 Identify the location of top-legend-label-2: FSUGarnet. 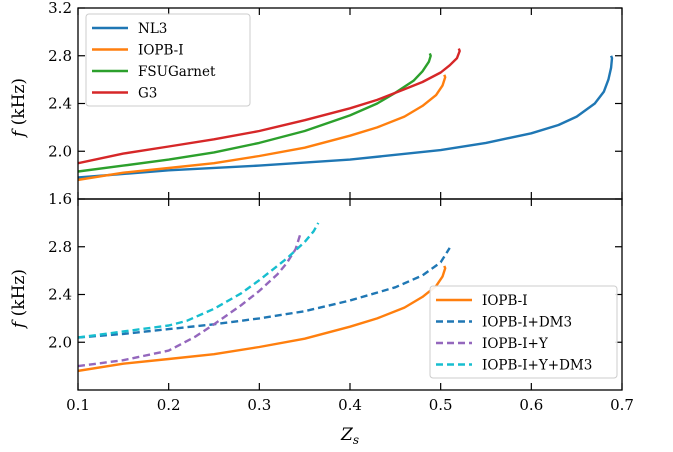
(177, 72).